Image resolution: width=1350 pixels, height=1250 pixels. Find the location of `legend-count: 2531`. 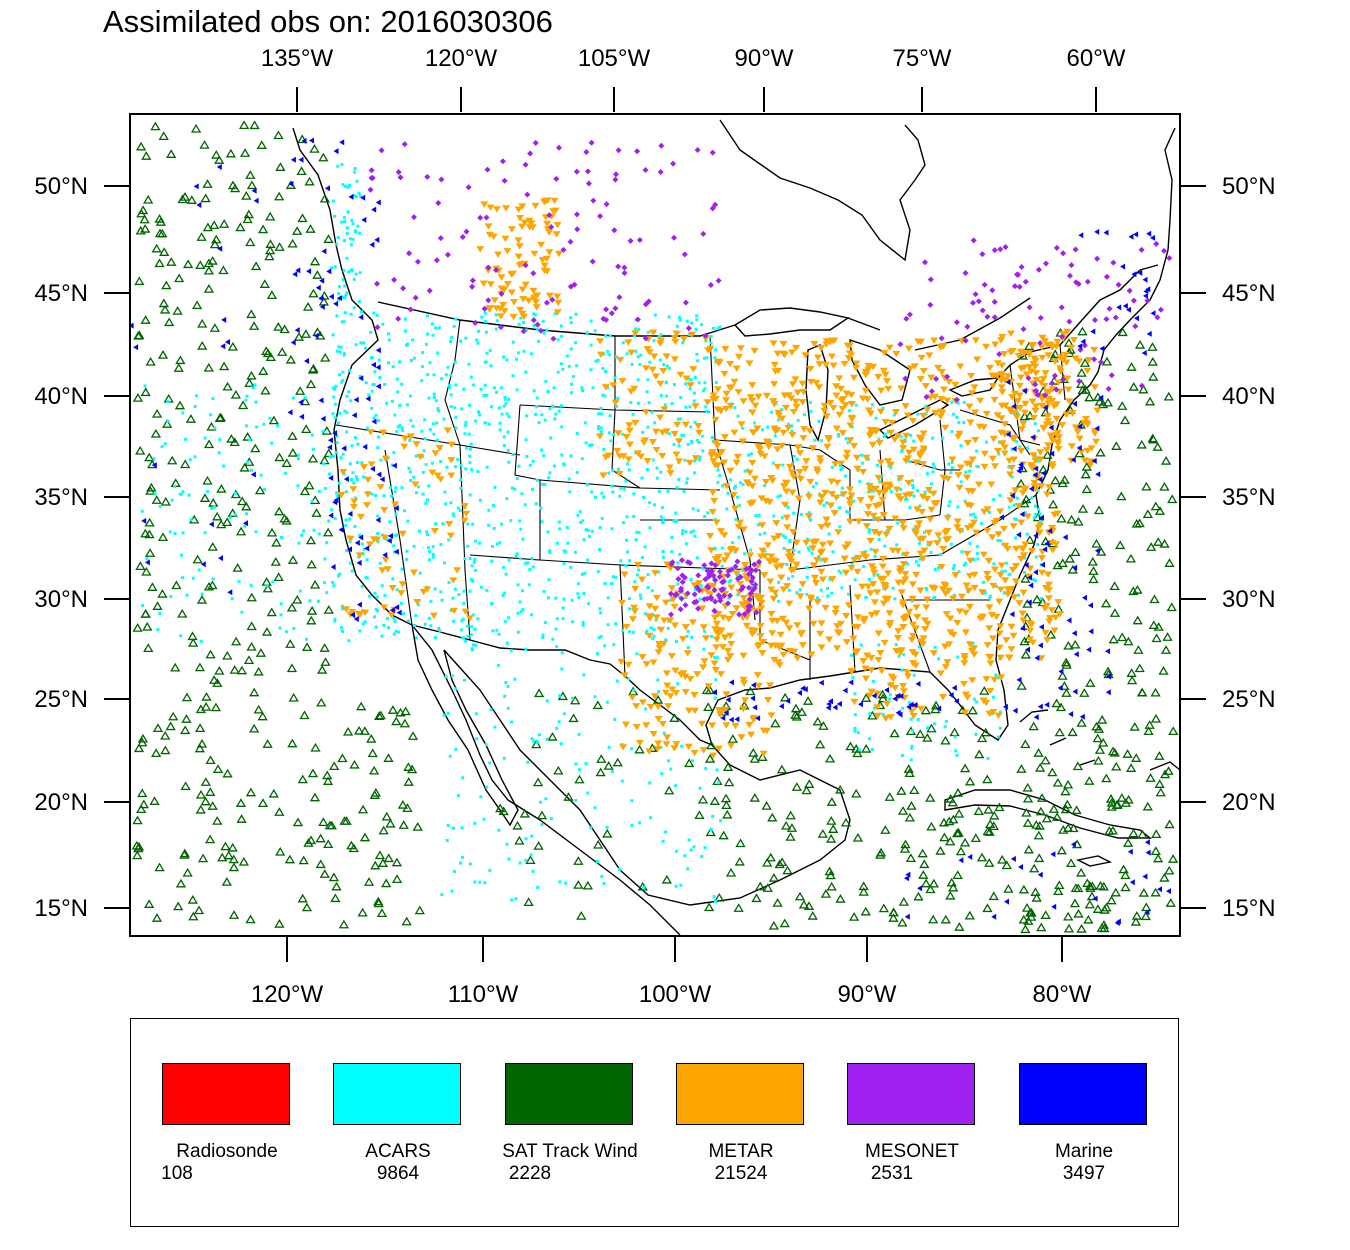

legend-count: 2531 is located at coordinates (892, 1173).